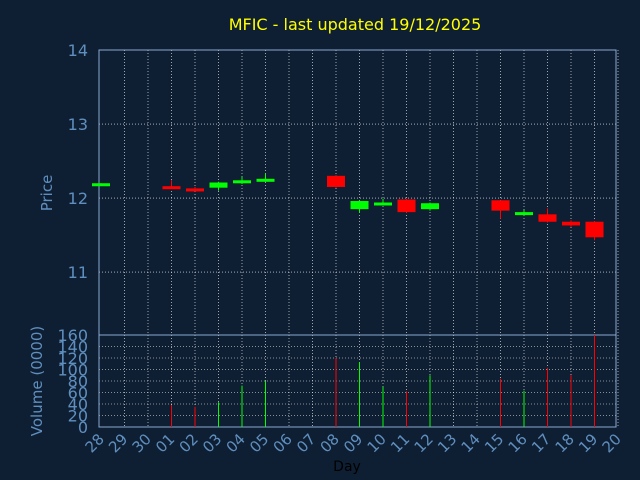 This screenshot has height=480, width=640. I want to click on volume-y-tick-label: 0, so click(83, 427).